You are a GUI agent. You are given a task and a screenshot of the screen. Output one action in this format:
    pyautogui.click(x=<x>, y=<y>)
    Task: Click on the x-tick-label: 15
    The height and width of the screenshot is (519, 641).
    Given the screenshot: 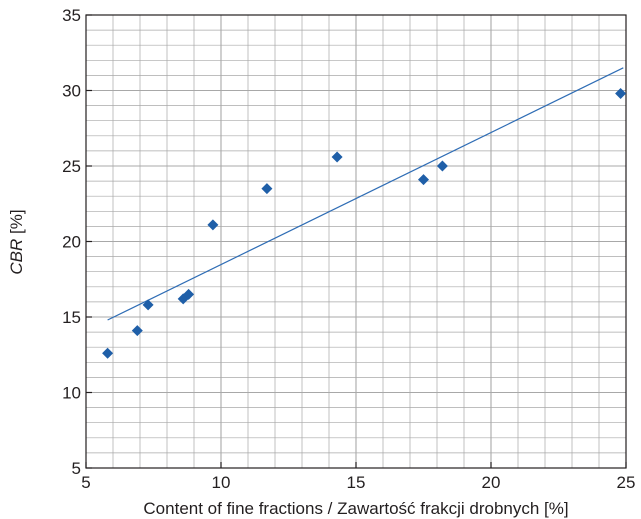 What is the action you would take?
    pyautogui.click(x=356, y=482)
    